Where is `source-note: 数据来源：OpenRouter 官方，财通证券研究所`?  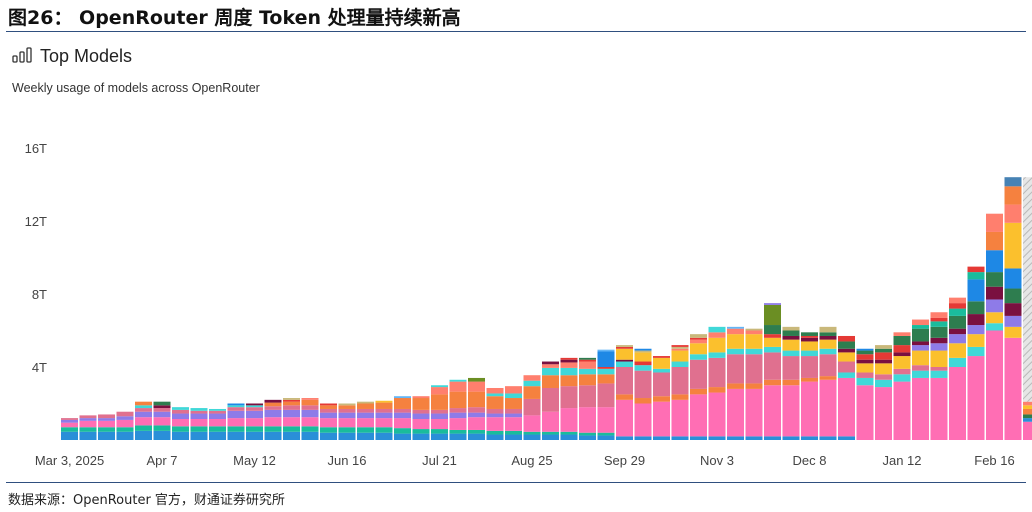
source-note: 数据来源：OpenRouter 官方，财通证券研究所 is located at coordinates (146, 500).